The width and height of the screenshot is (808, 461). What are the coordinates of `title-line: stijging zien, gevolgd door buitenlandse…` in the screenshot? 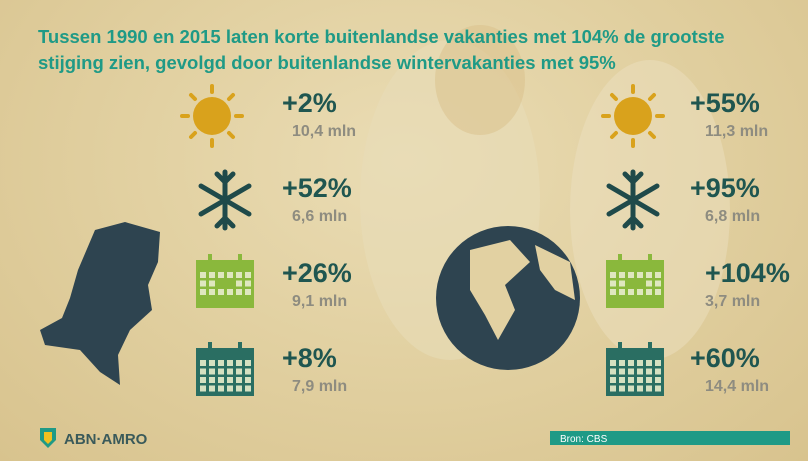 It's located at (327, 62).